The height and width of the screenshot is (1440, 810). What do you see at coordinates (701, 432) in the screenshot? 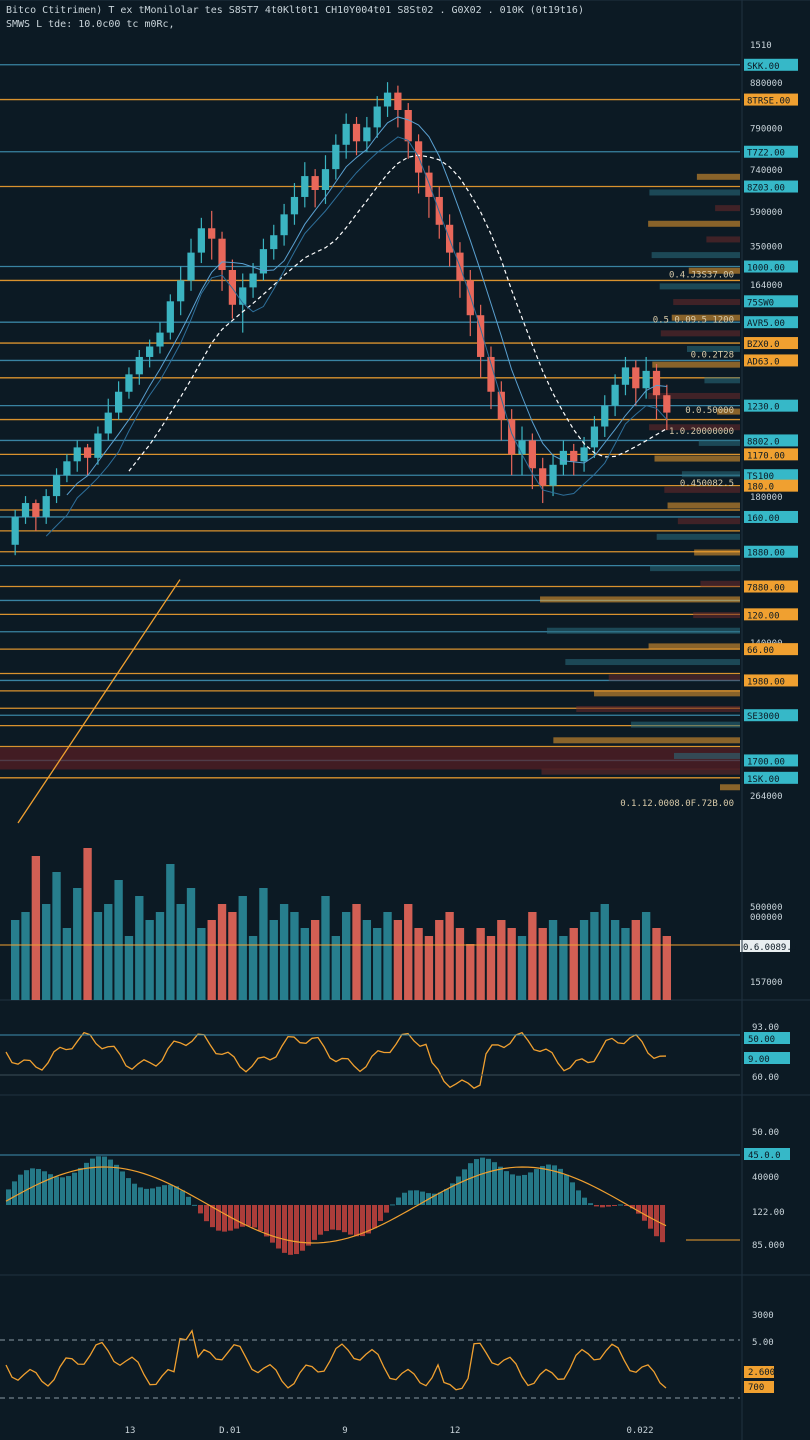
I see `level-annotation-4: 1.0.20000000` at bounding box center [701, 432].